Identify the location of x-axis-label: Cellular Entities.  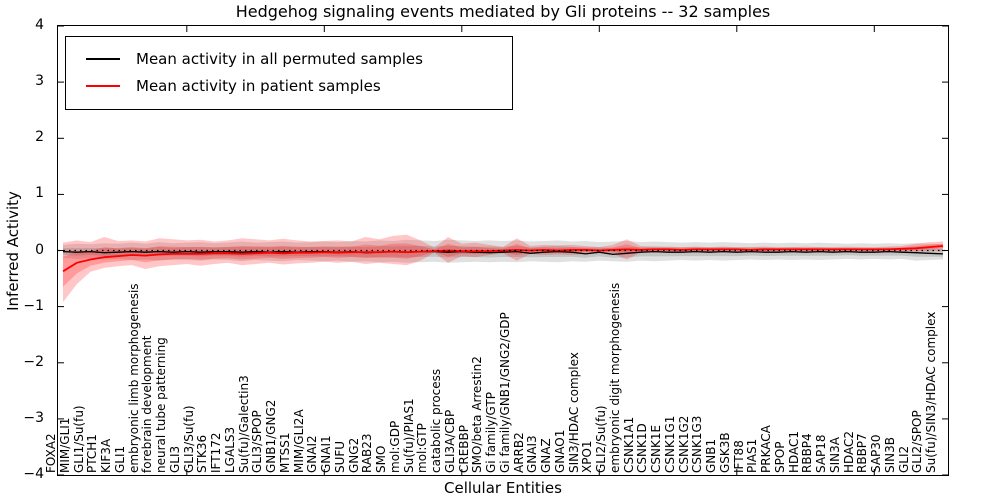
(503, 488).